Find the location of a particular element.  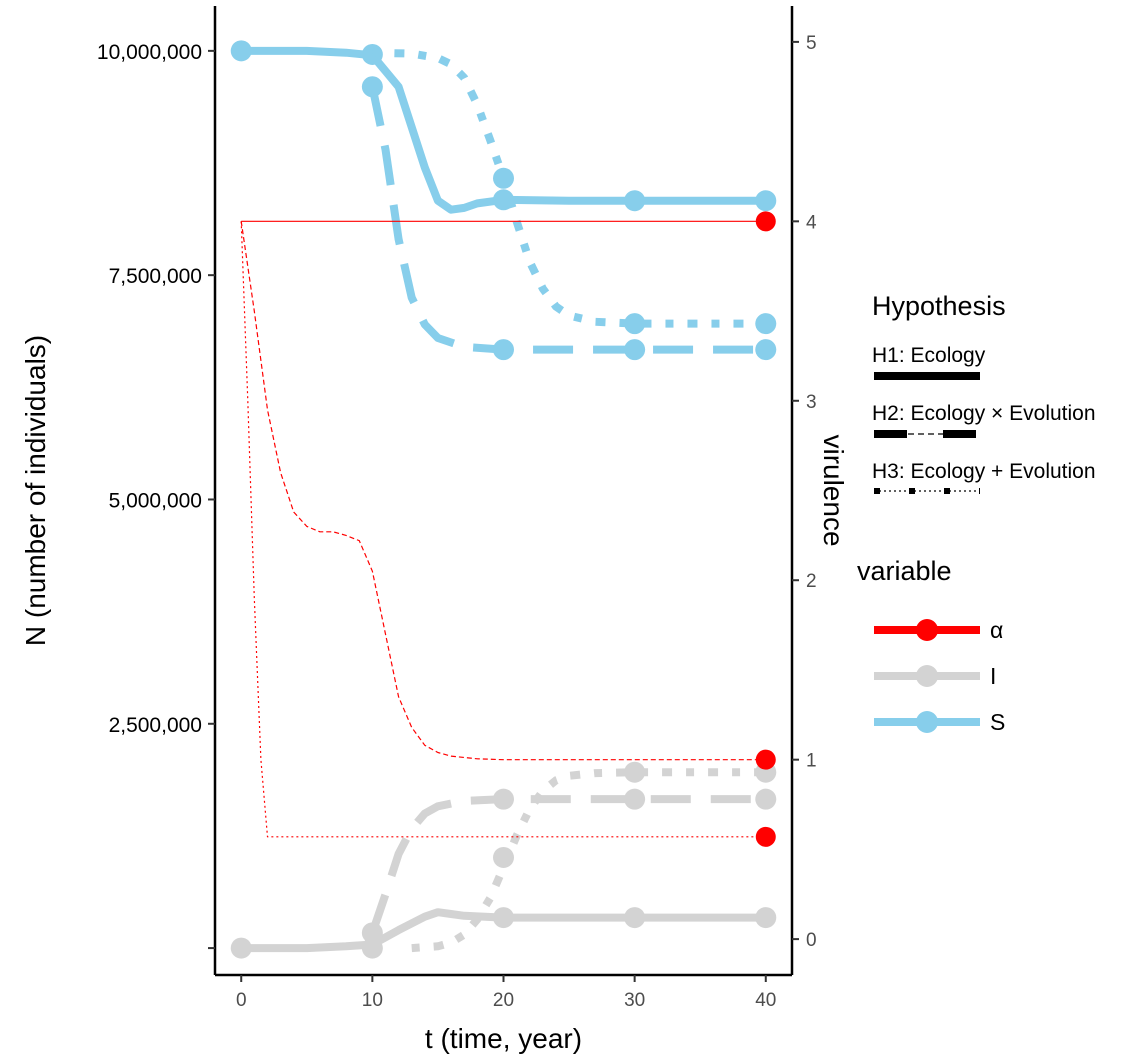

series-line-S-H1 is located at coordinates (503, 130).